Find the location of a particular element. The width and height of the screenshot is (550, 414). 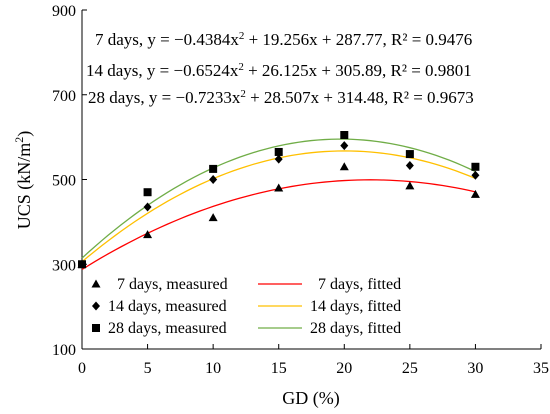

legend-lines is located at coordinates (280, 306).